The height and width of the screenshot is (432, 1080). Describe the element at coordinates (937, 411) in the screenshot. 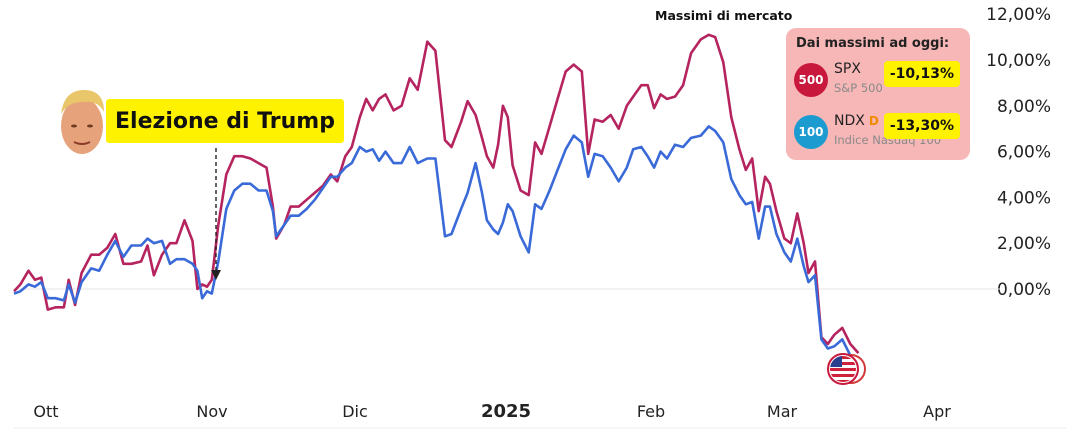

I see `x-tick-label: Apr` at that location.